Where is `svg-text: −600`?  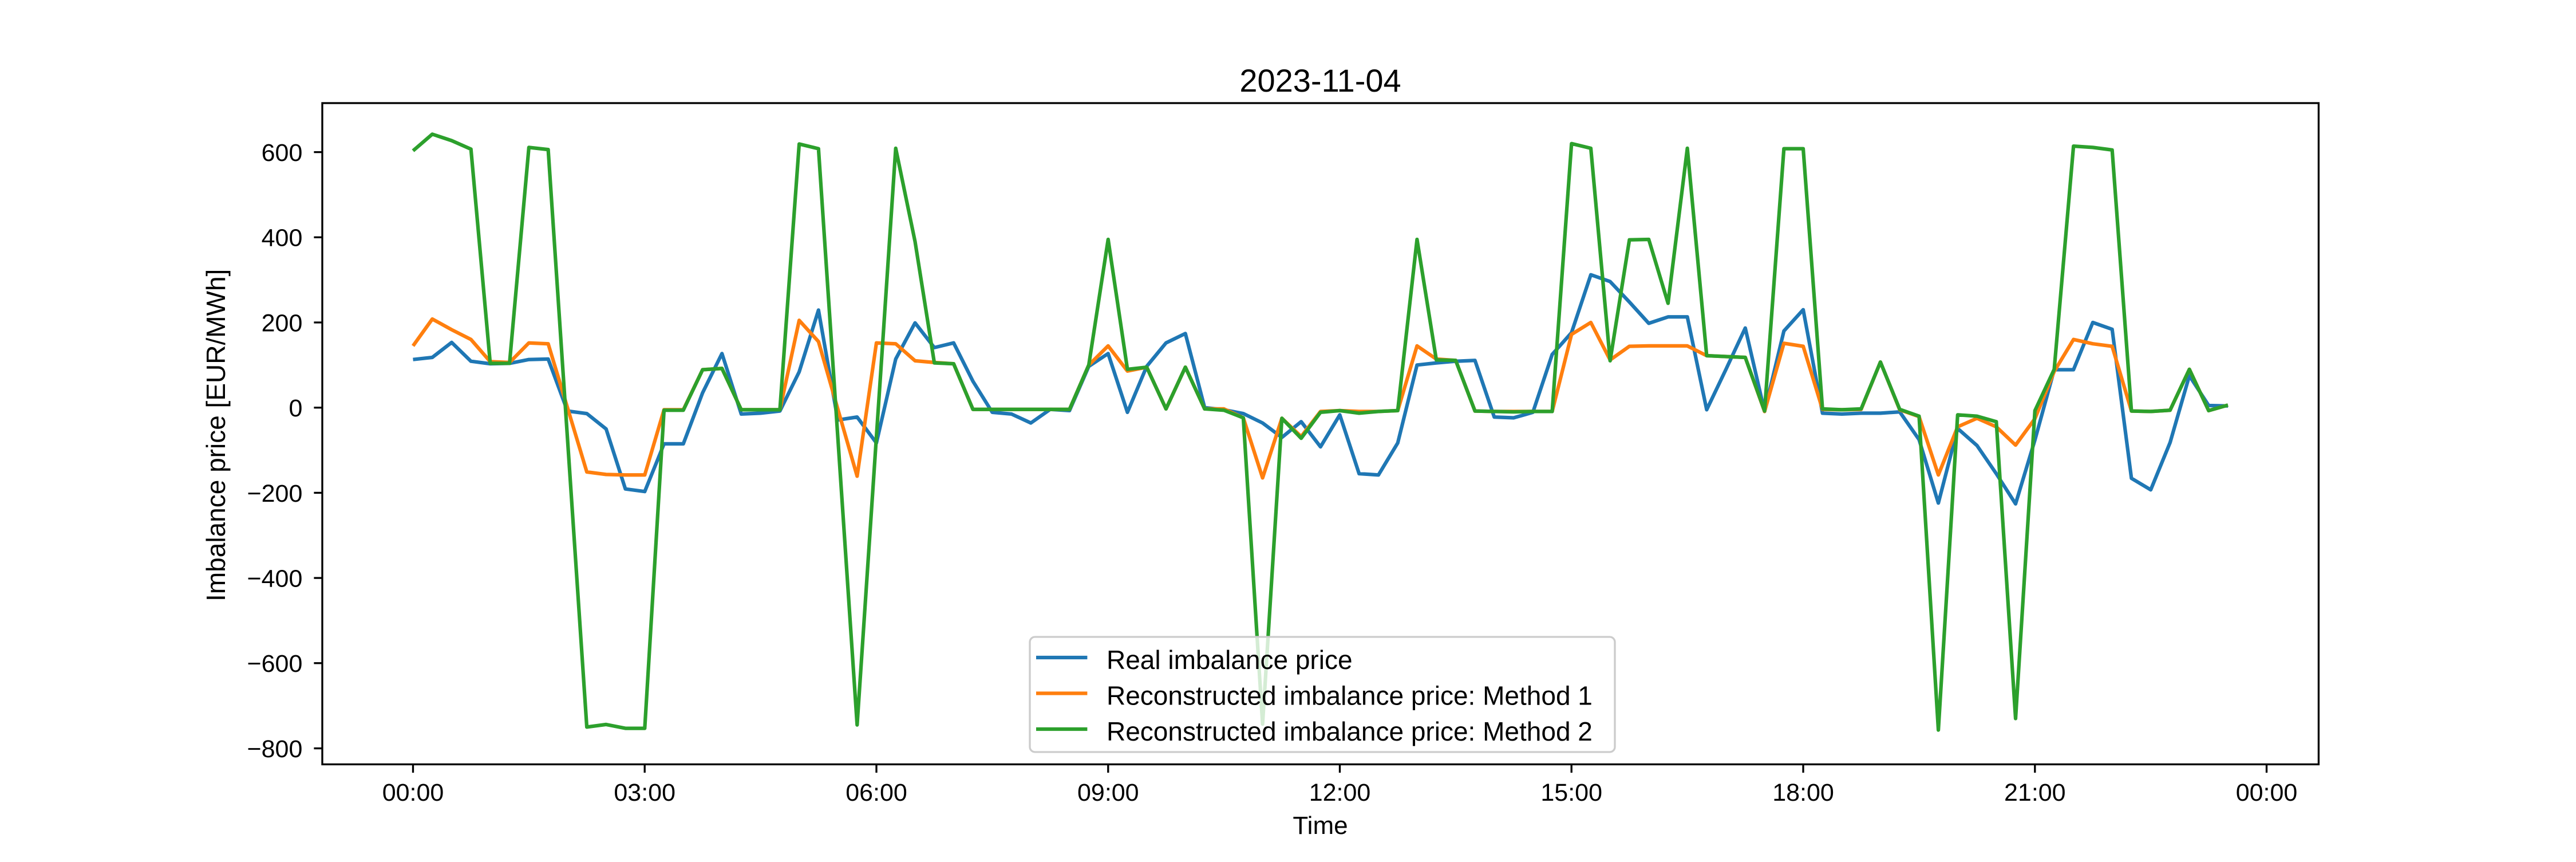
svg-text: −600 is located at coordinates (275, 664).